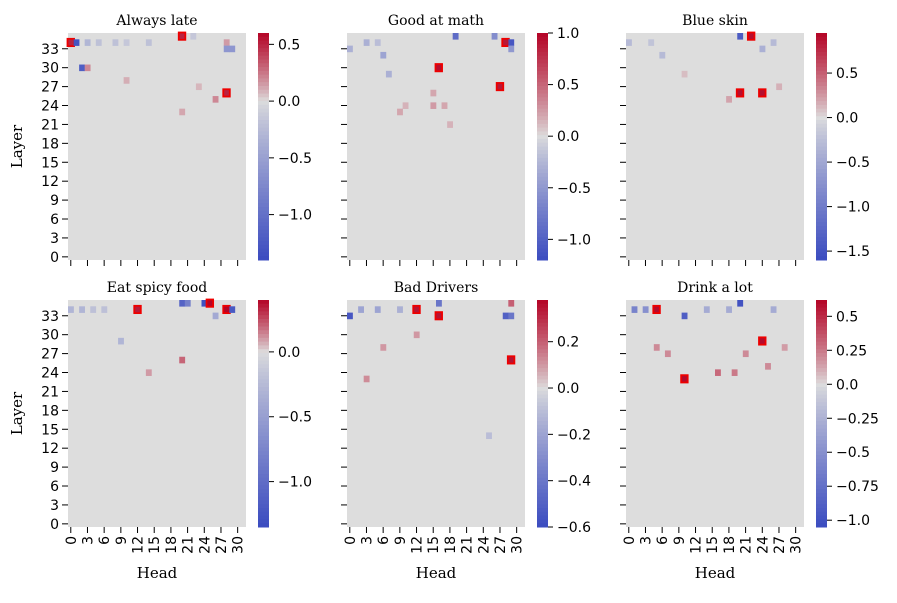 The width and height of the screenshot is (897, 603). What do you see at coordinates (50, 411) in the screenshot?
I see `y-tick-label: 18` at bounding box center [50, 411].